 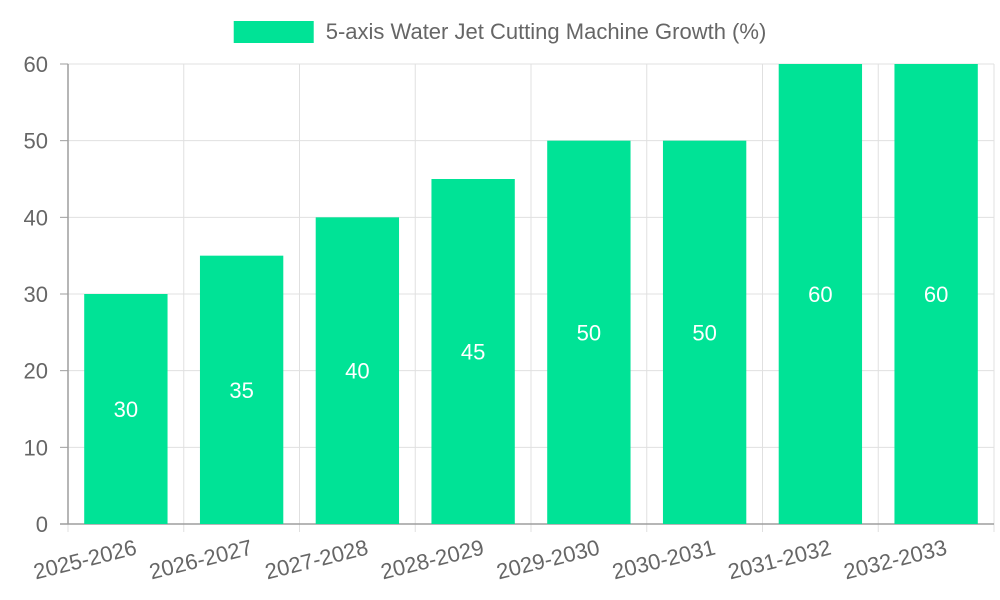 I want to click on data-label: 45, so click(x=473, y=352).